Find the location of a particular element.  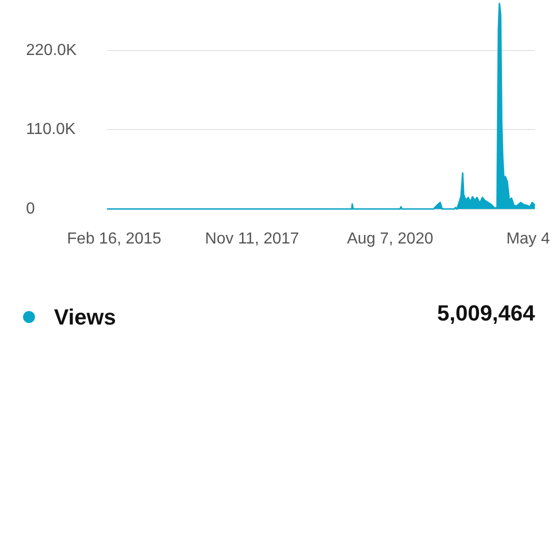

y-tick-label: 110.0K is located at coordinates (51, 129).